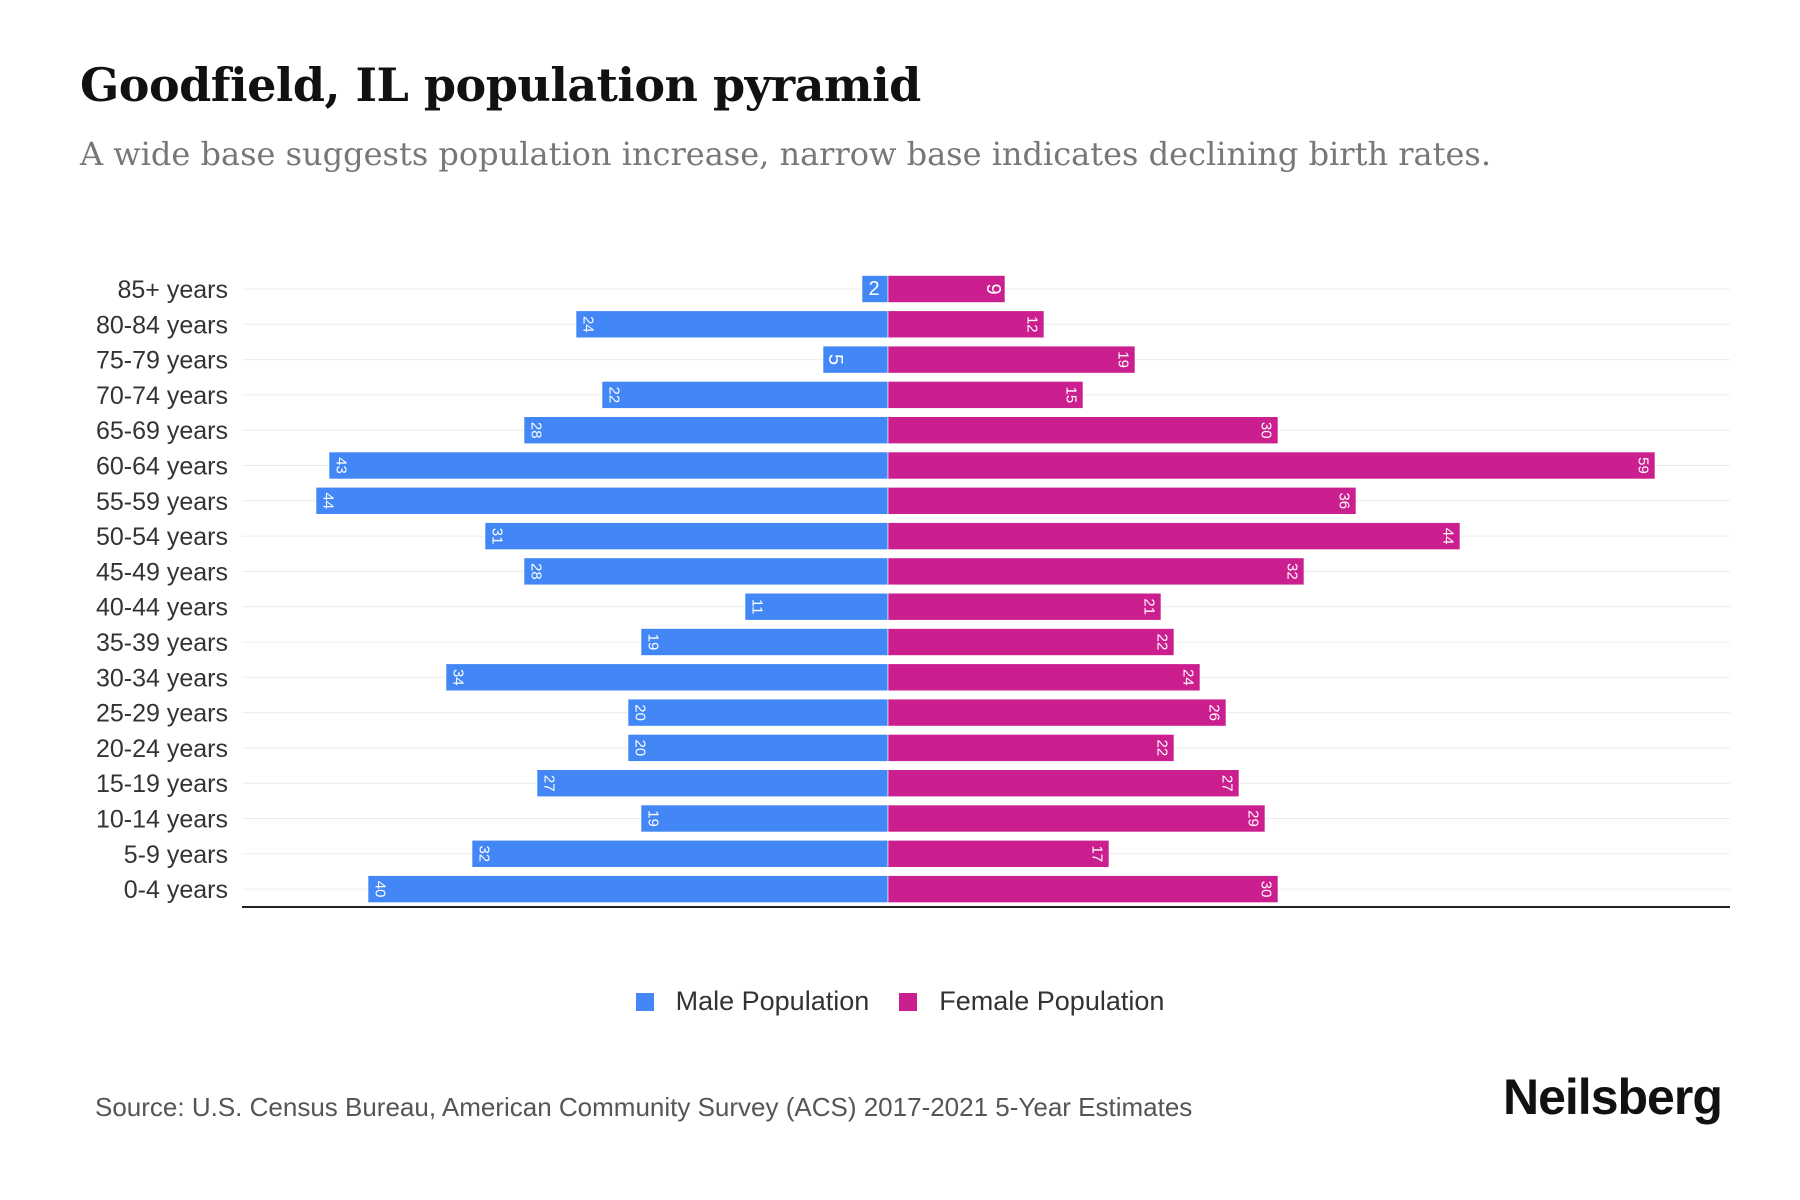  Describe the element at coordinates (173, 290) in the screenshot. I see `category-label: 85+ years` at that location.